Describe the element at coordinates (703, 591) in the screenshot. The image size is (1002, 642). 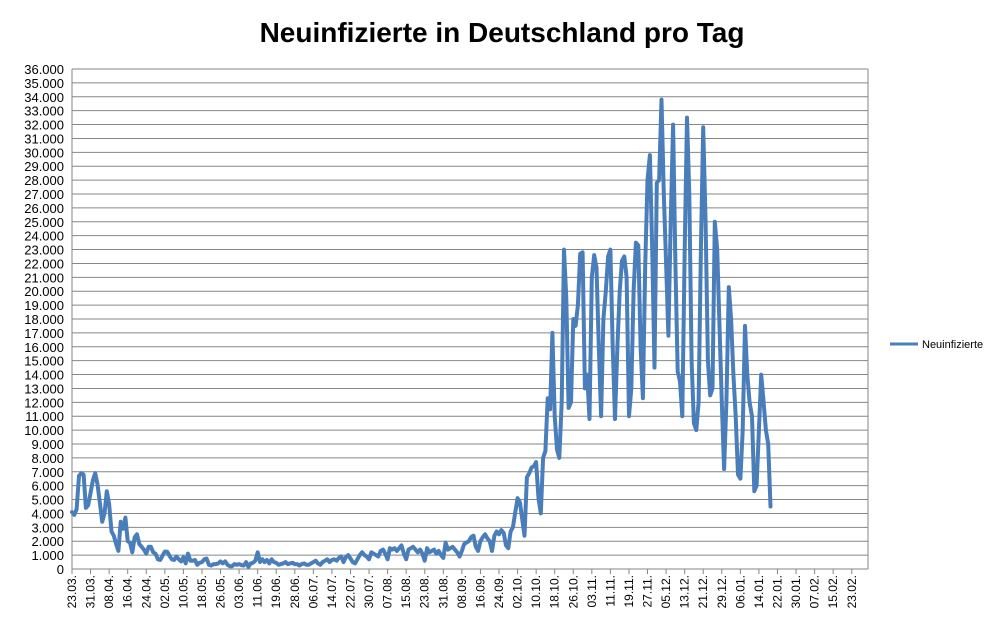
I see `x-tick-label: 21.12.` at that location.